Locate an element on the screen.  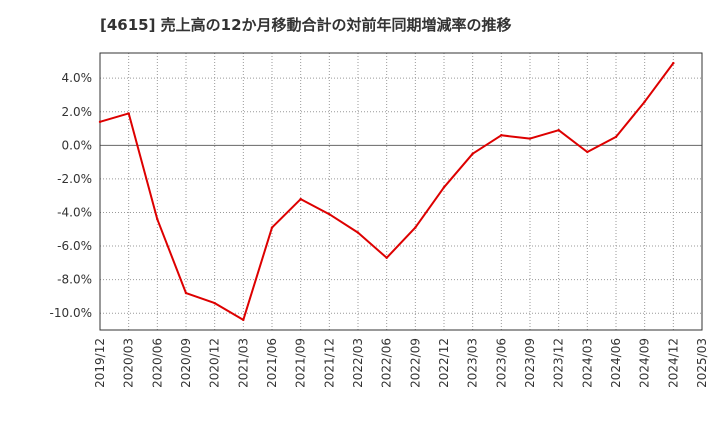
x-tick-label: 2022/12 is located at coordinates (444, 363).